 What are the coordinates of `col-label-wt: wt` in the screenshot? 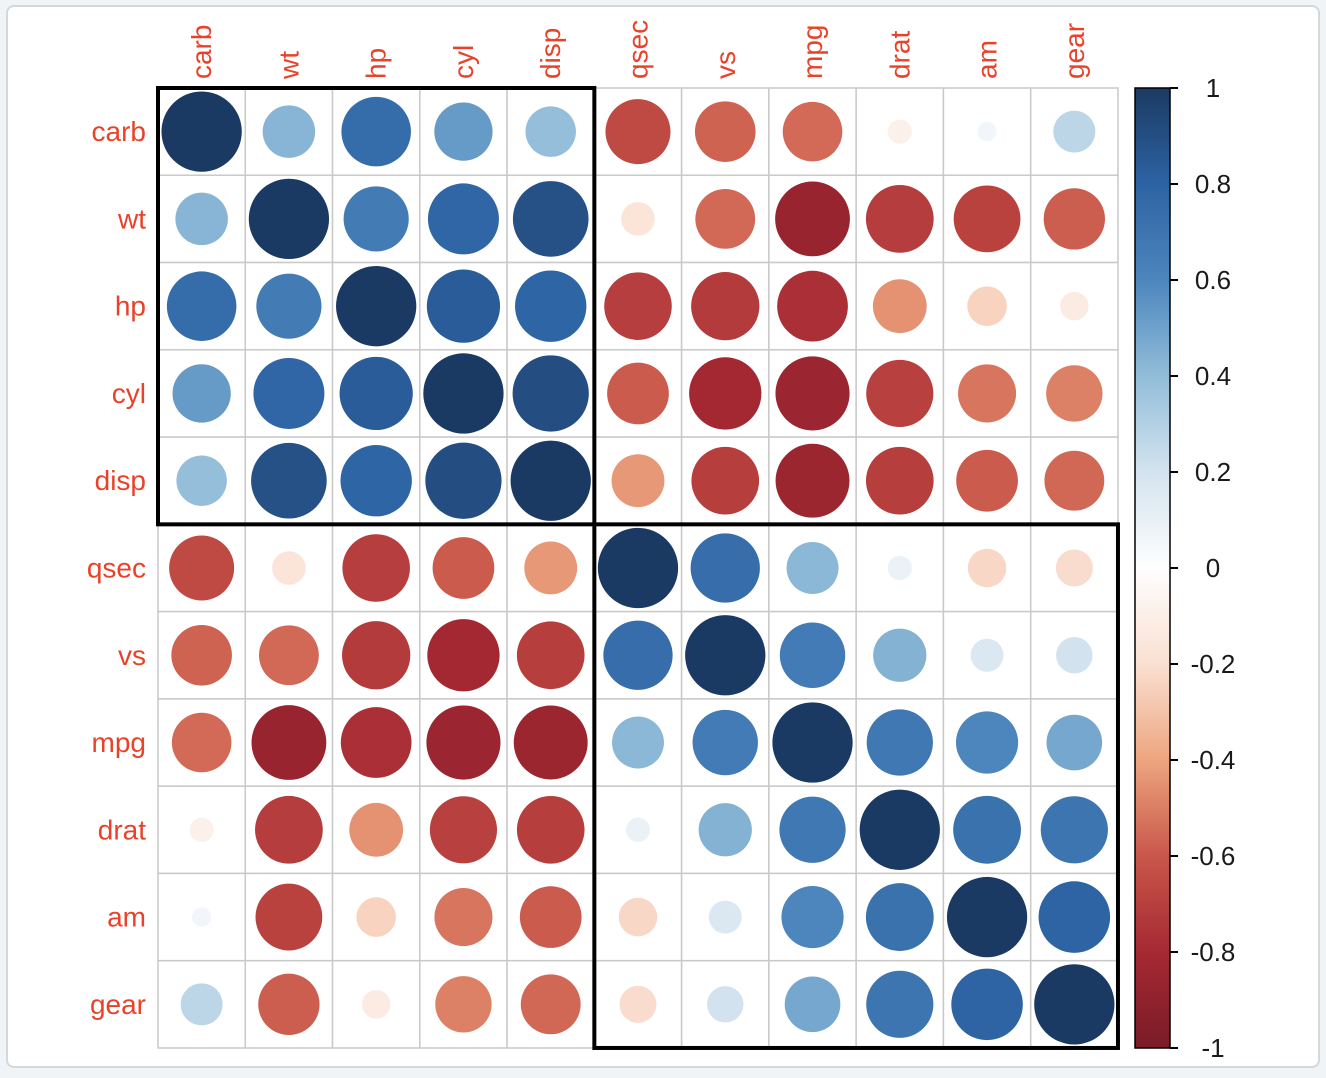 It's located at (288, 65).